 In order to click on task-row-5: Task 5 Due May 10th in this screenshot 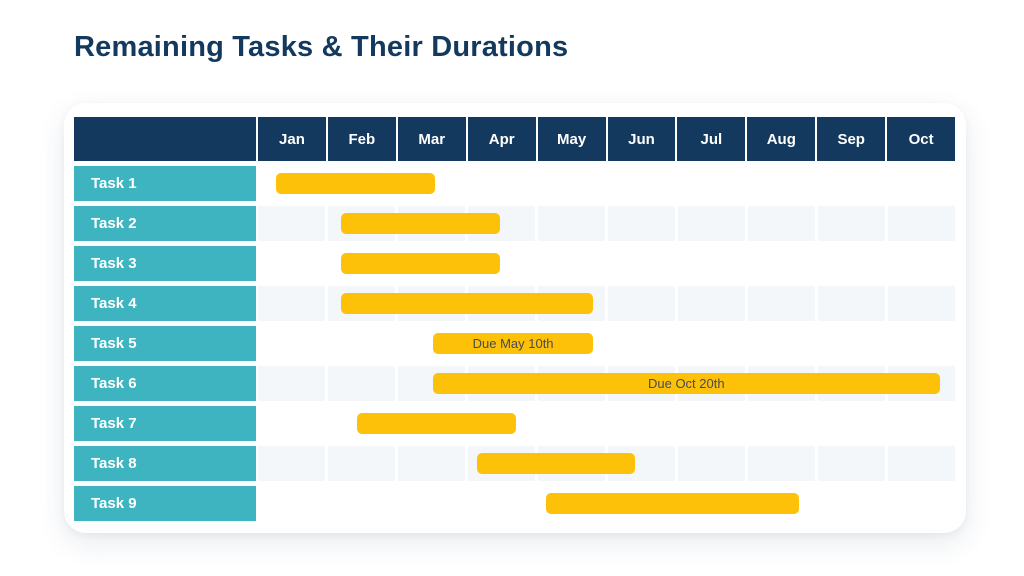, I will do `click(514, 343)`.